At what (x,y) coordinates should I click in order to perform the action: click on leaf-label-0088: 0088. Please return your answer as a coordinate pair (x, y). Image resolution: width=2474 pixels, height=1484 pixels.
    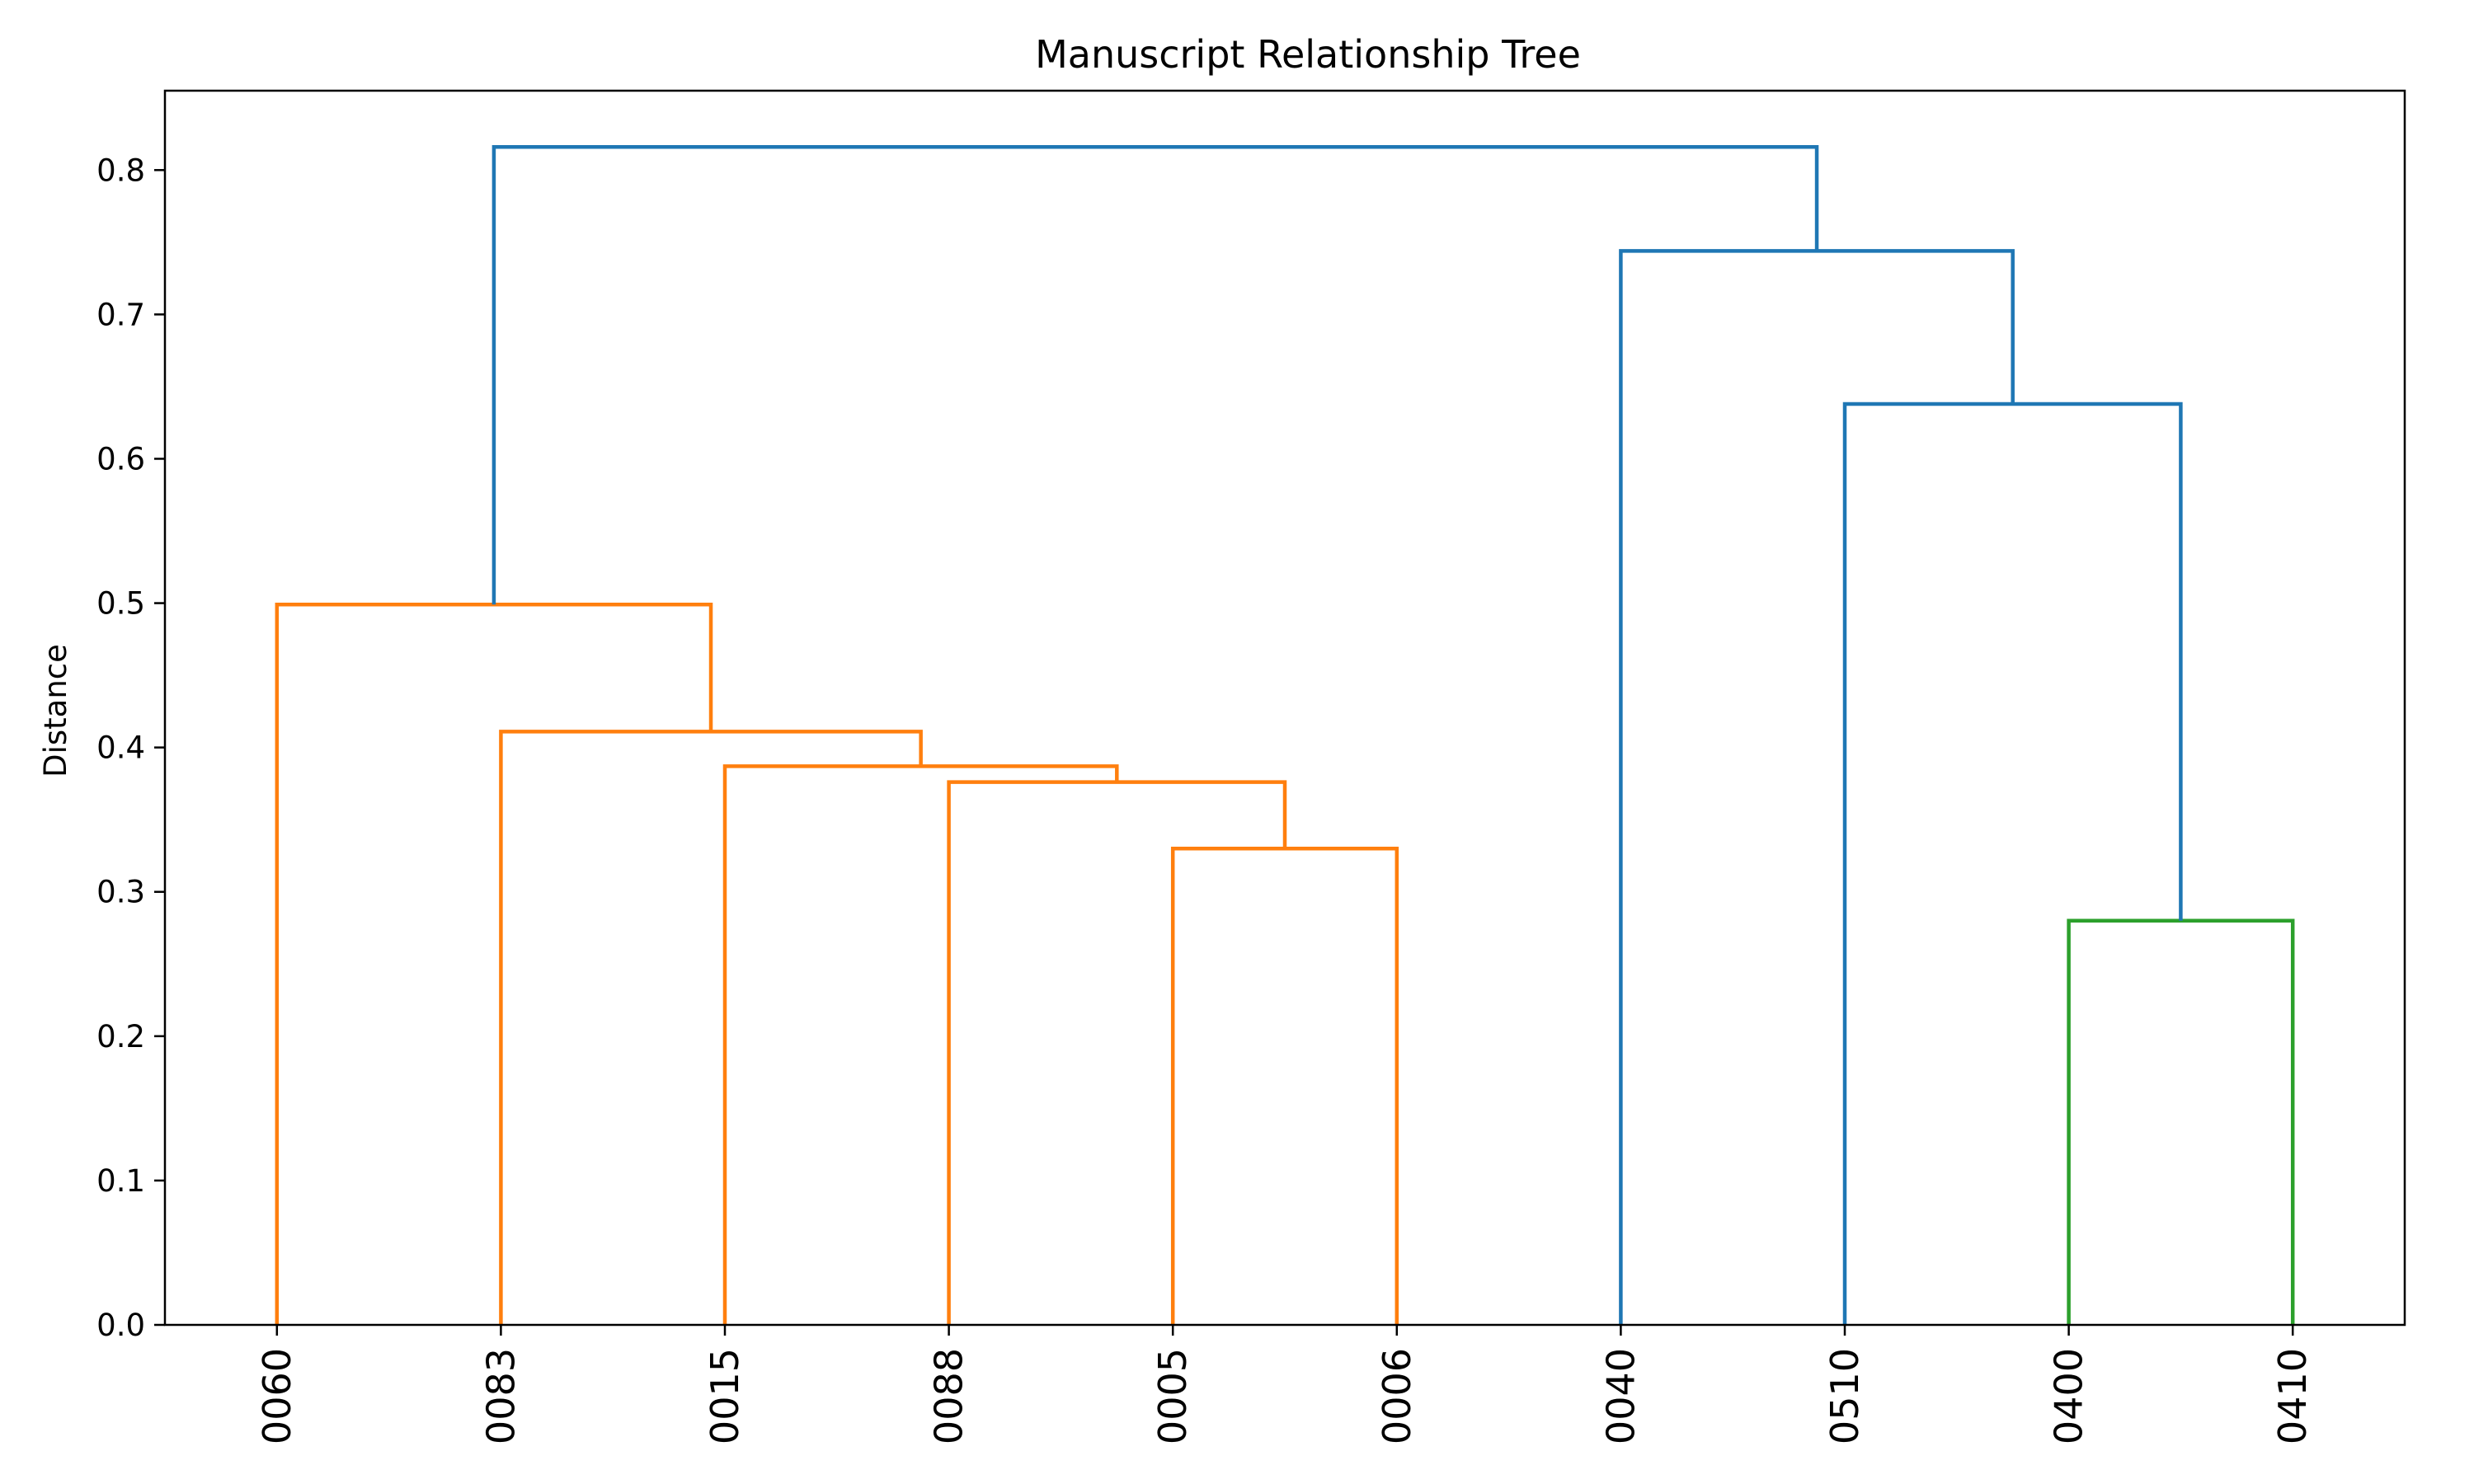
    Looking at the image, I should click on (949, 1396).